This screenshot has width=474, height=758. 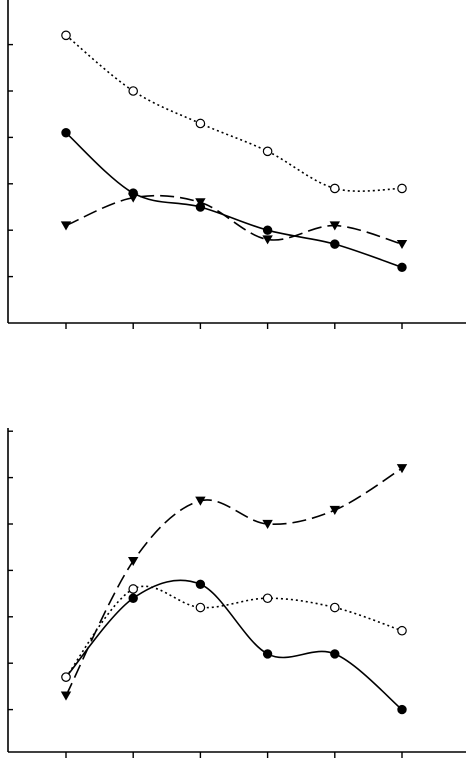 I want to click on series-line-filled-triangle-down, so click(x=234, y=219).